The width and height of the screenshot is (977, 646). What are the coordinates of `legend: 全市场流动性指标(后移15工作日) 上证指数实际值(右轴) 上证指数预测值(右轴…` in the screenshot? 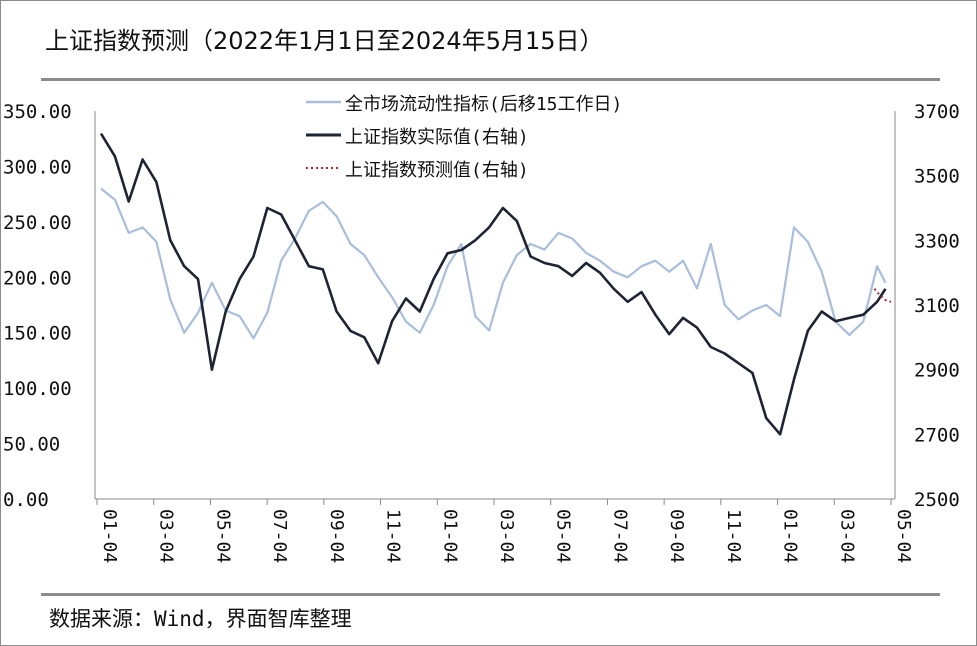 It's located at (464, 137).